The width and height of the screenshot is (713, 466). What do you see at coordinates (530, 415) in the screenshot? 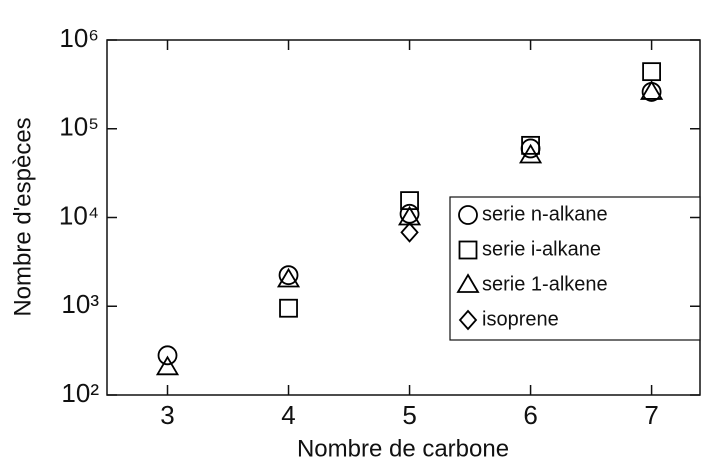
I see `x-tick-label: 6` at bounding box center [530, 415].